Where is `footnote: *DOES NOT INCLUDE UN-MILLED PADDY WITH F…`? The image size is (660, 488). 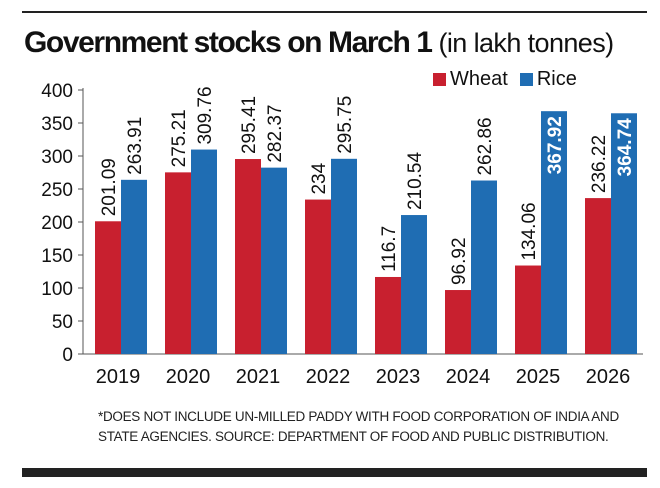 footnote: *DOES NOT INCLUDE UN-MILLED PADDY WITH F… is located at coordinates (358, 426).